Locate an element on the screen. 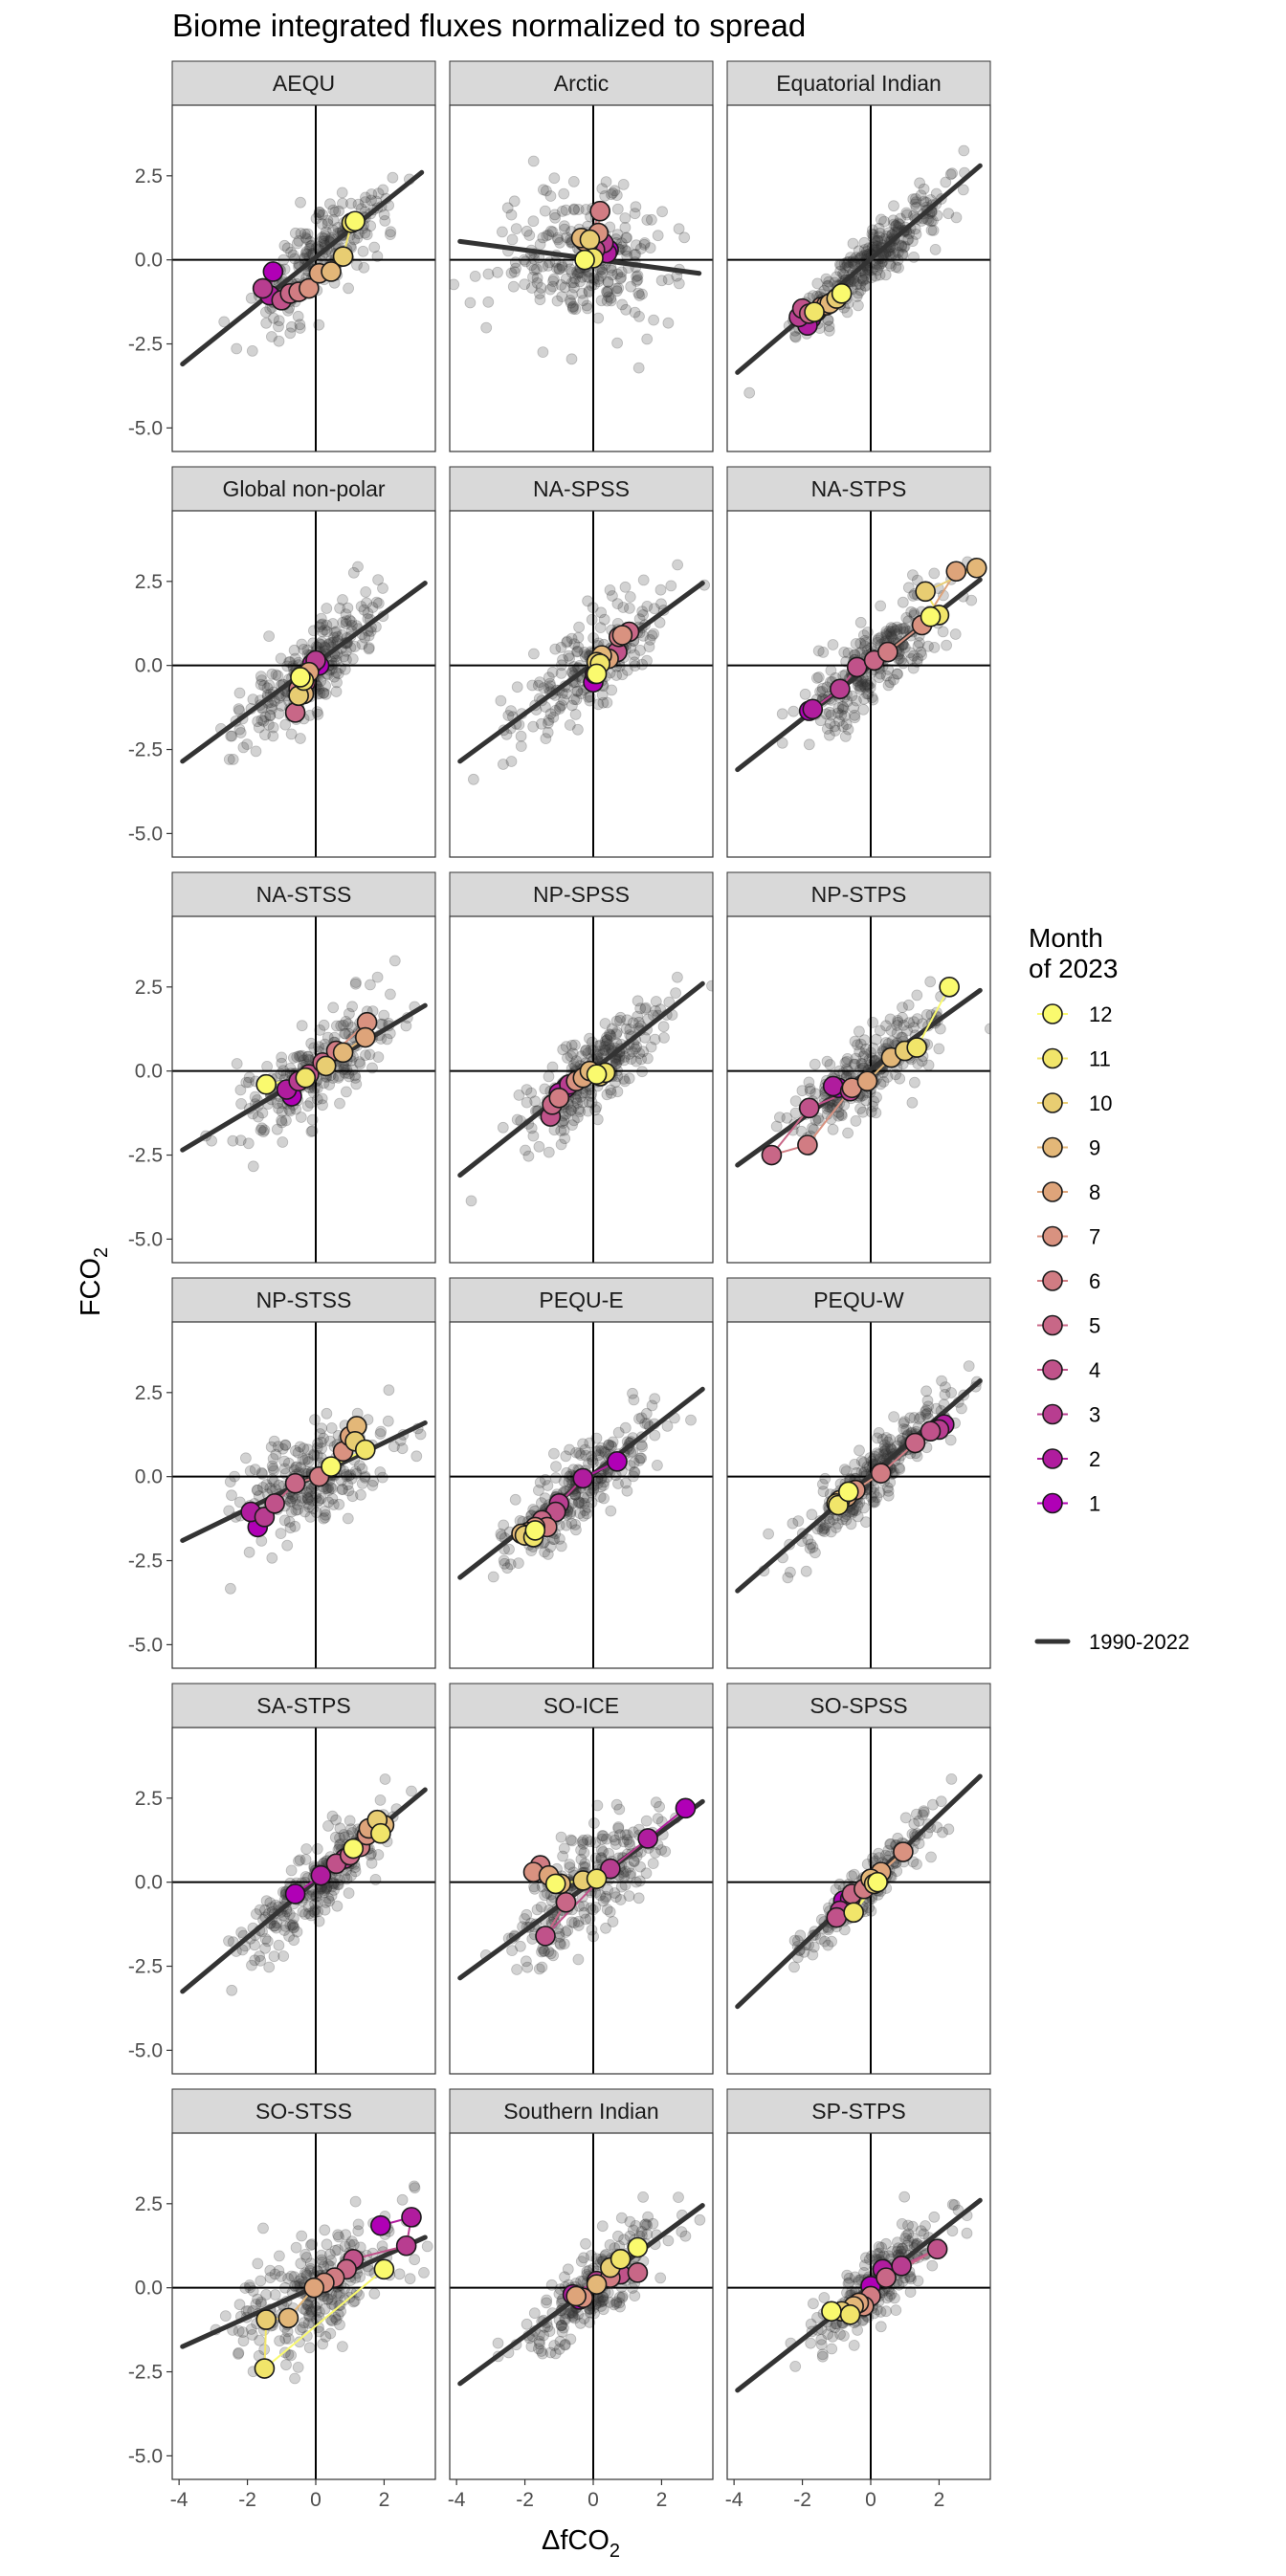  x-tick-label: -2 is located at coordinates (247, 2500).